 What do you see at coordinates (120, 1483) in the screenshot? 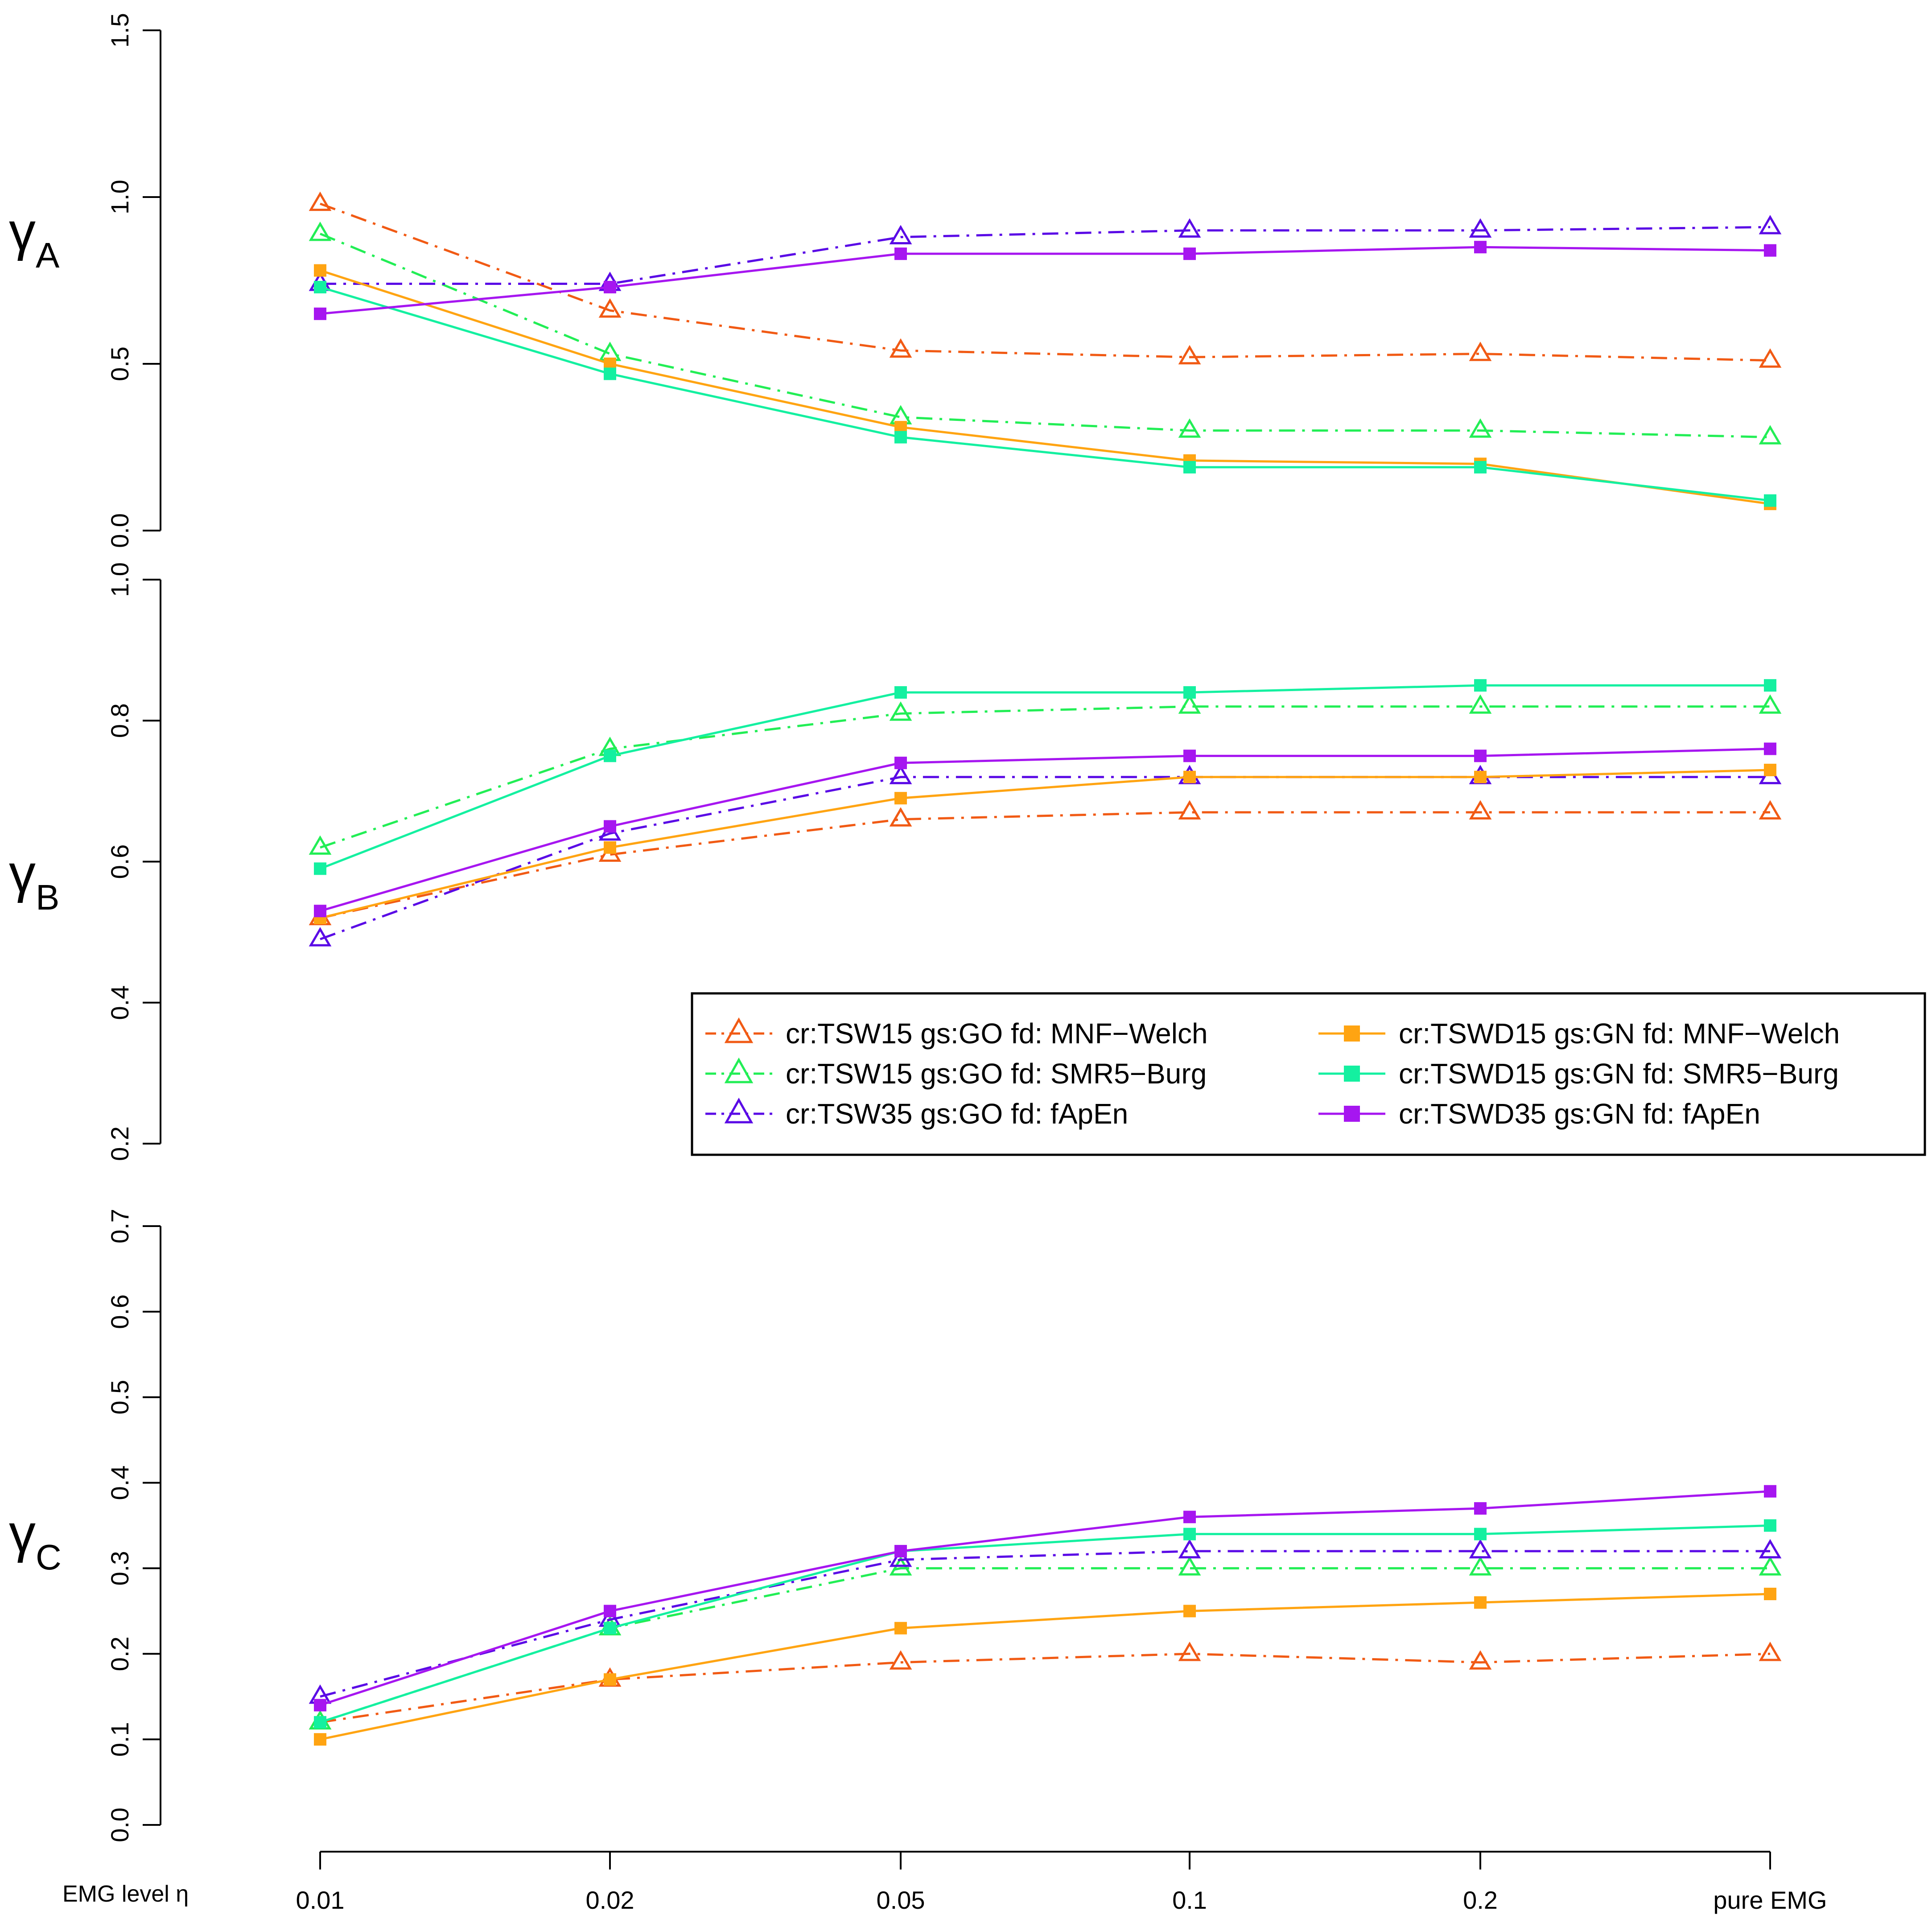
I see `y-tick-label: 0.4` at bounding box center [120, 1483].